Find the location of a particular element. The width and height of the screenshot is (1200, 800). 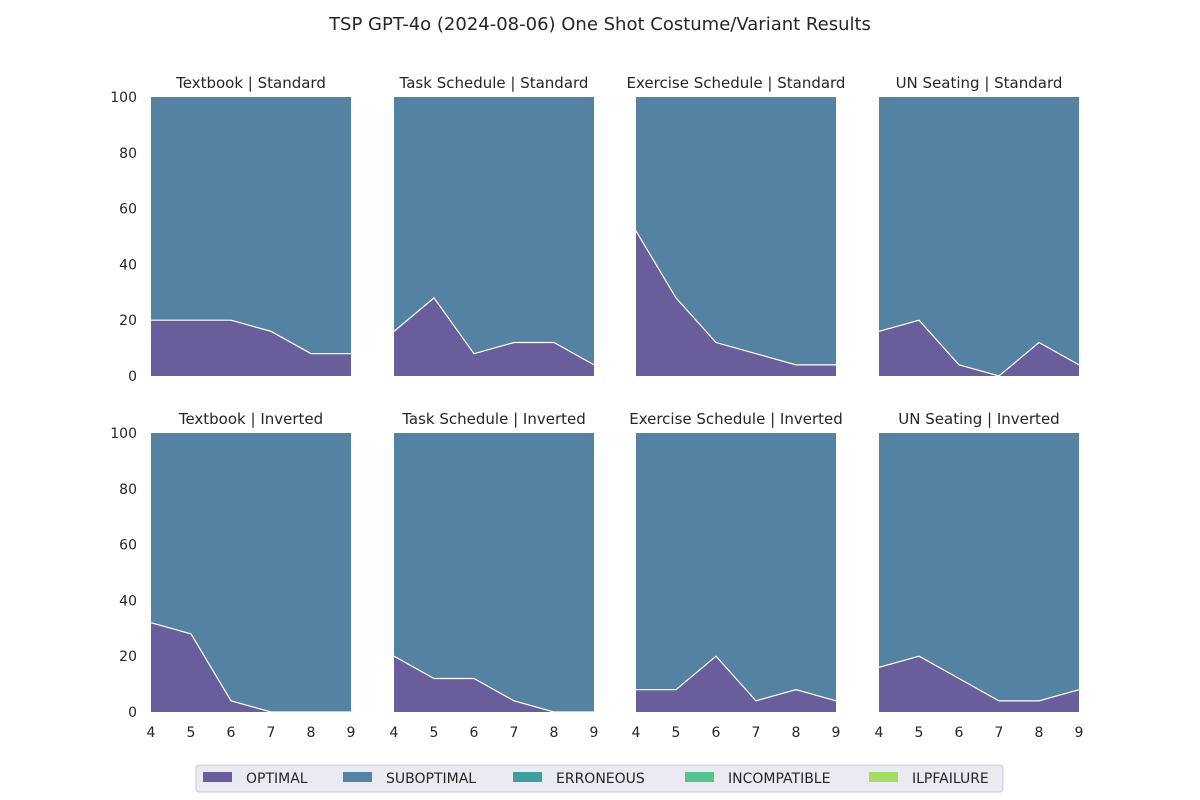

panel-title: Exercise Schedule | Inverted is located at coordinates (736, 419).